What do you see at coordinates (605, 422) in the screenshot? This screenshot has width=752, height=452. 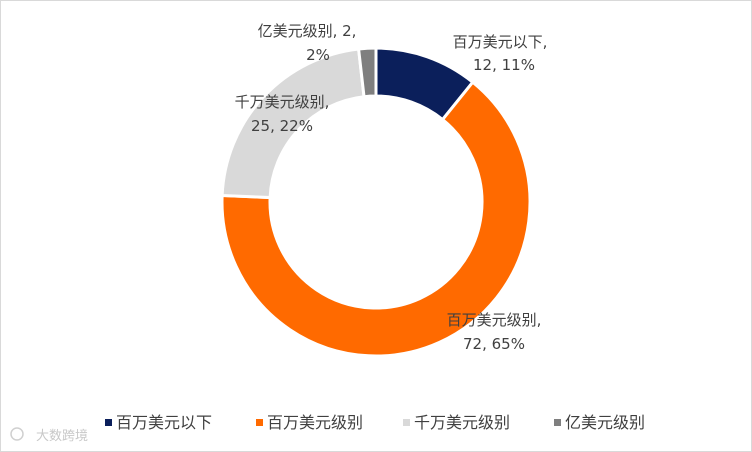 I see `legend-label-3: 亿美元级别` at bounding box center [605, 422].